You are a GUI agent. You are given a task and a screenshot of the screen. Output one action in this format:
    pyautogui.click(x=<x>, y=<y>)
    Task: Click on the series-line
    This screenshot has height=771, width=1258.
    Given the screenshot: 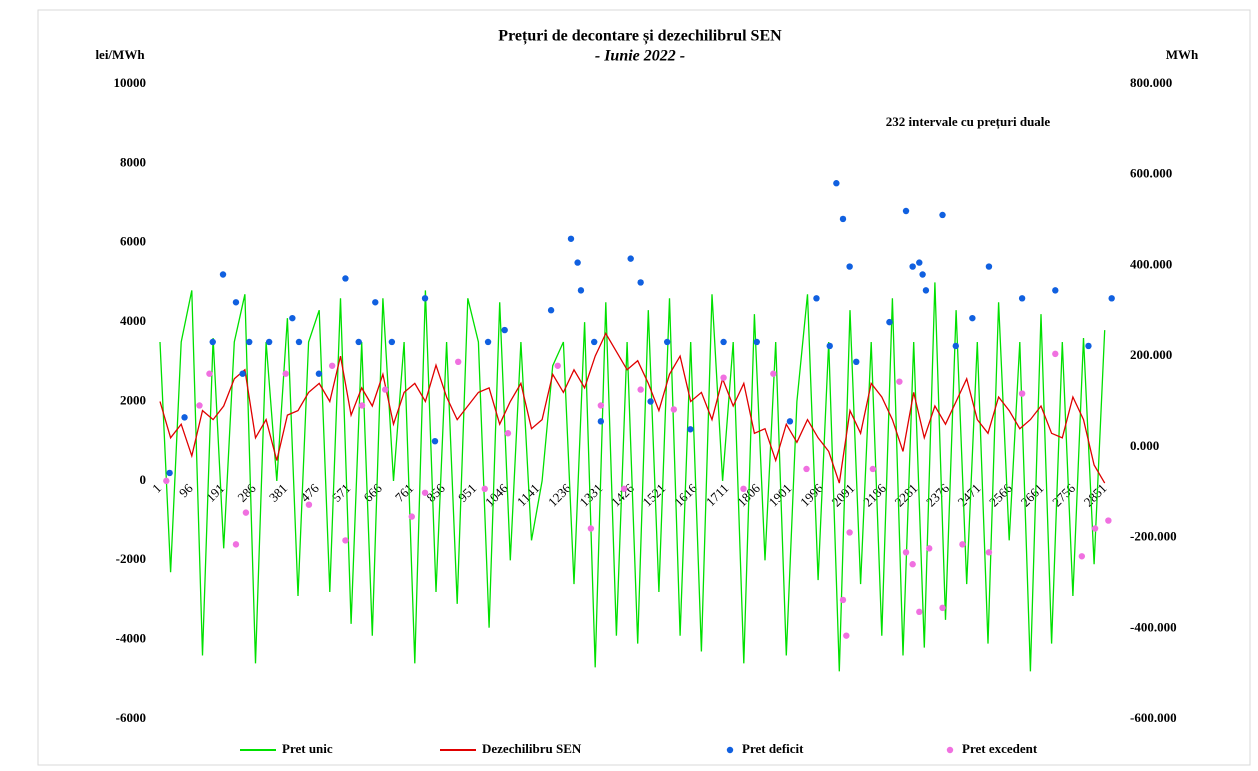 What is the action you would take?
    pyautogui.click(x=632, y=408)
    